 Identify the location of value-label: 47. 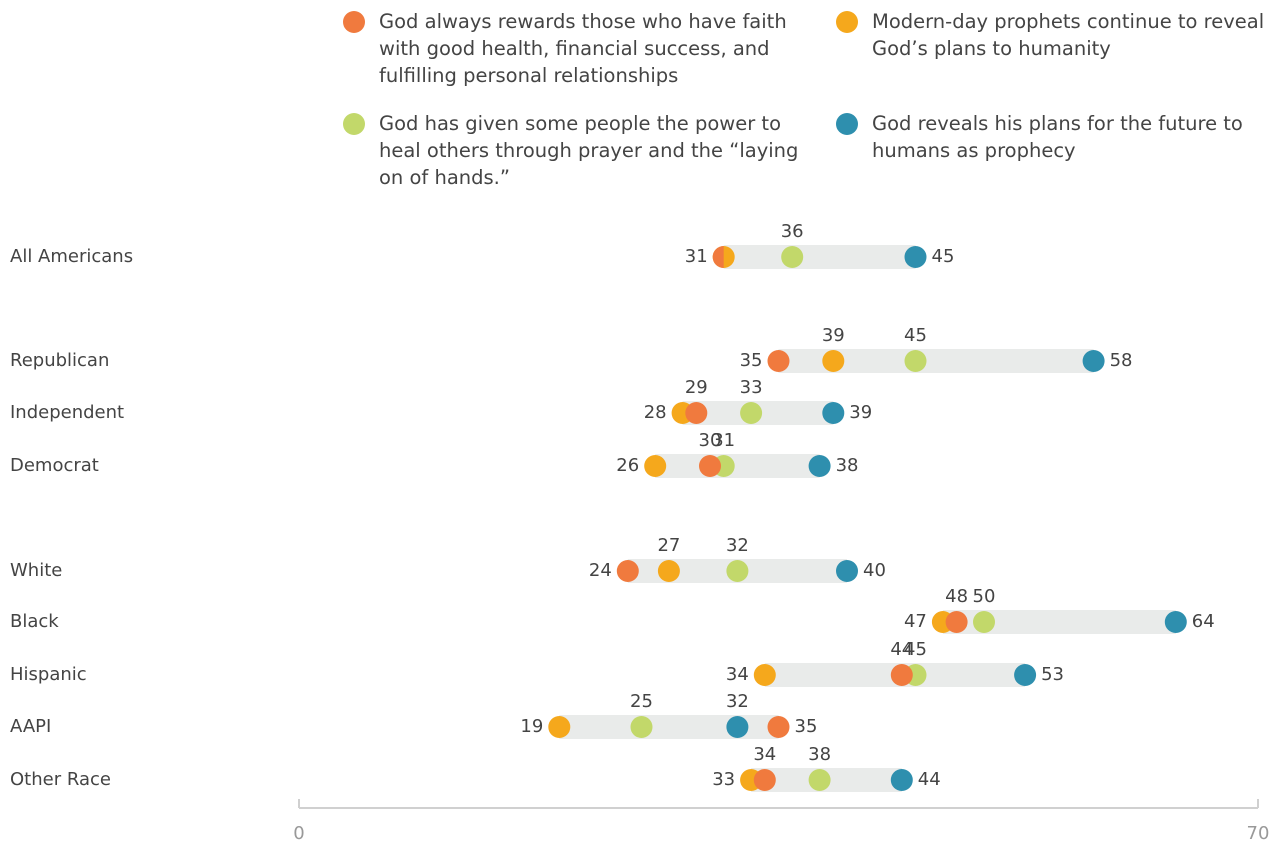
(915, 621).